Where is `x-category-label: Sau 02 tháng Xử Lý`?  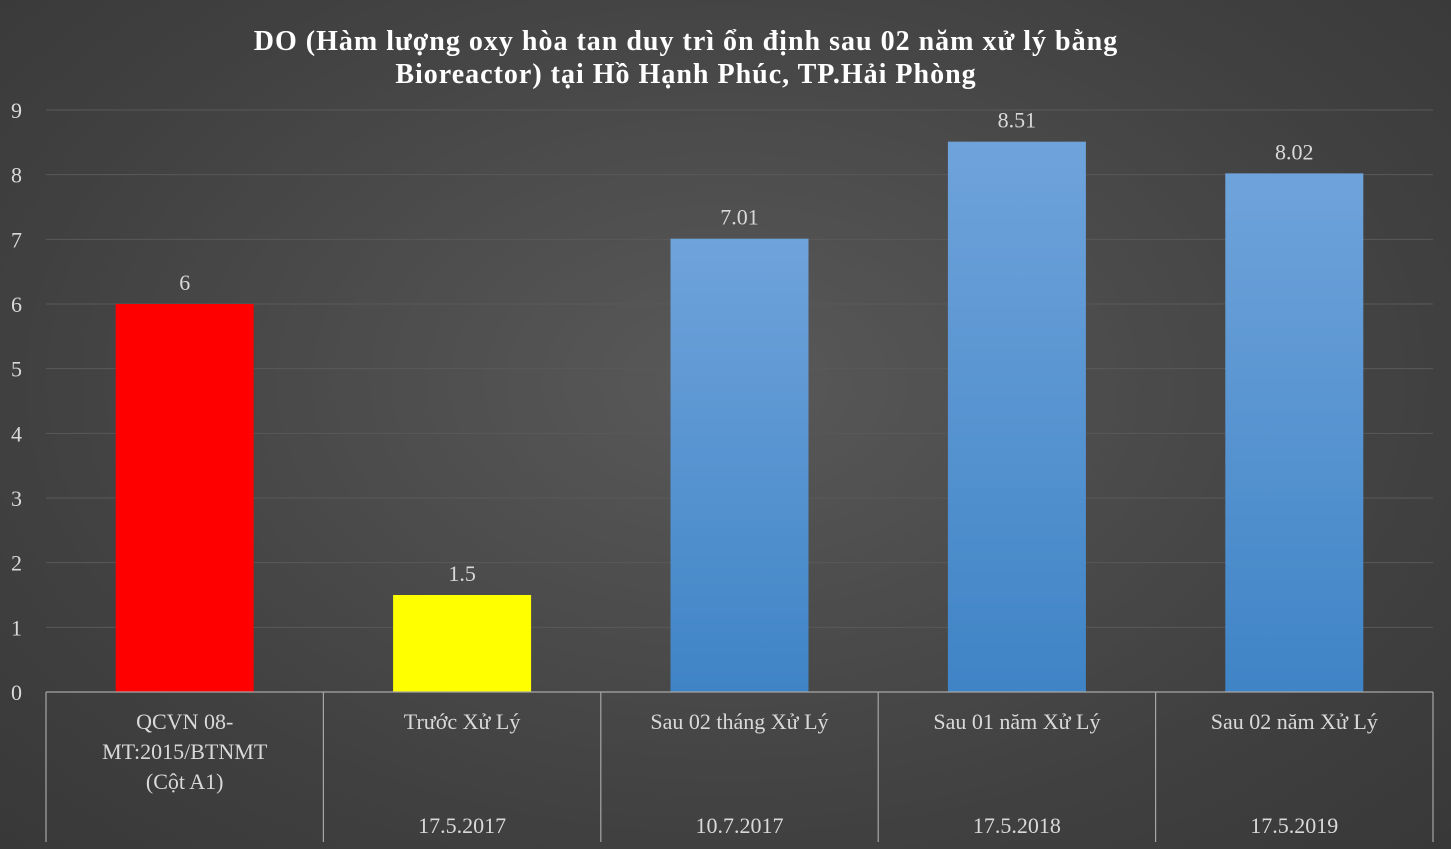 x-category-label: Sau 02 tháng Xử Lý is located at coordinates (739, 721).